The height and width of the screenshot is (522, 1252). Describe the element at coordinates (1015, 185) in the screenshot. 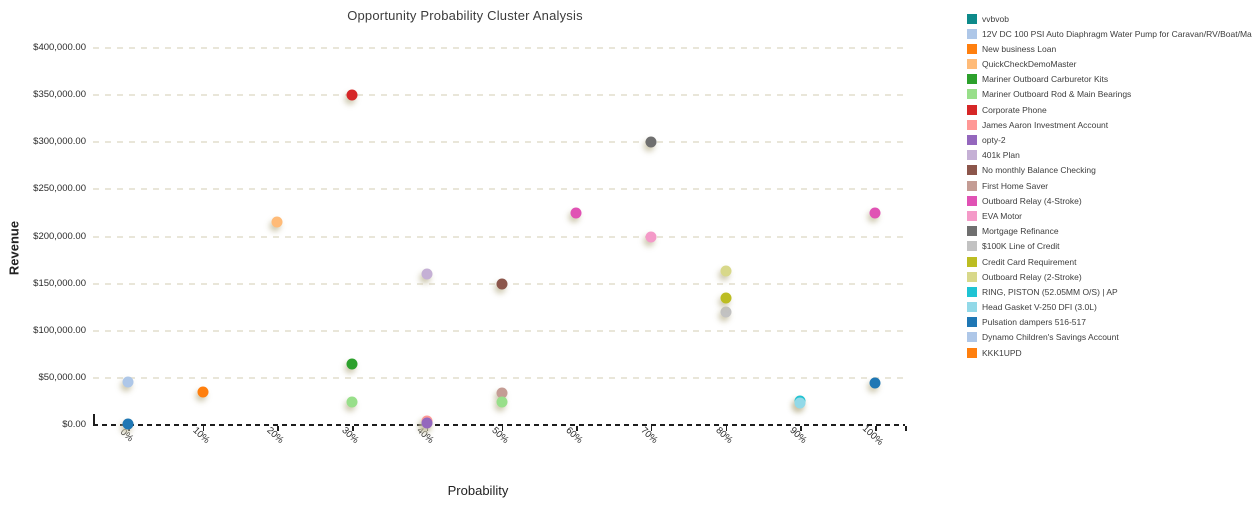

I see `legend-label: First Home Saver` at that location.